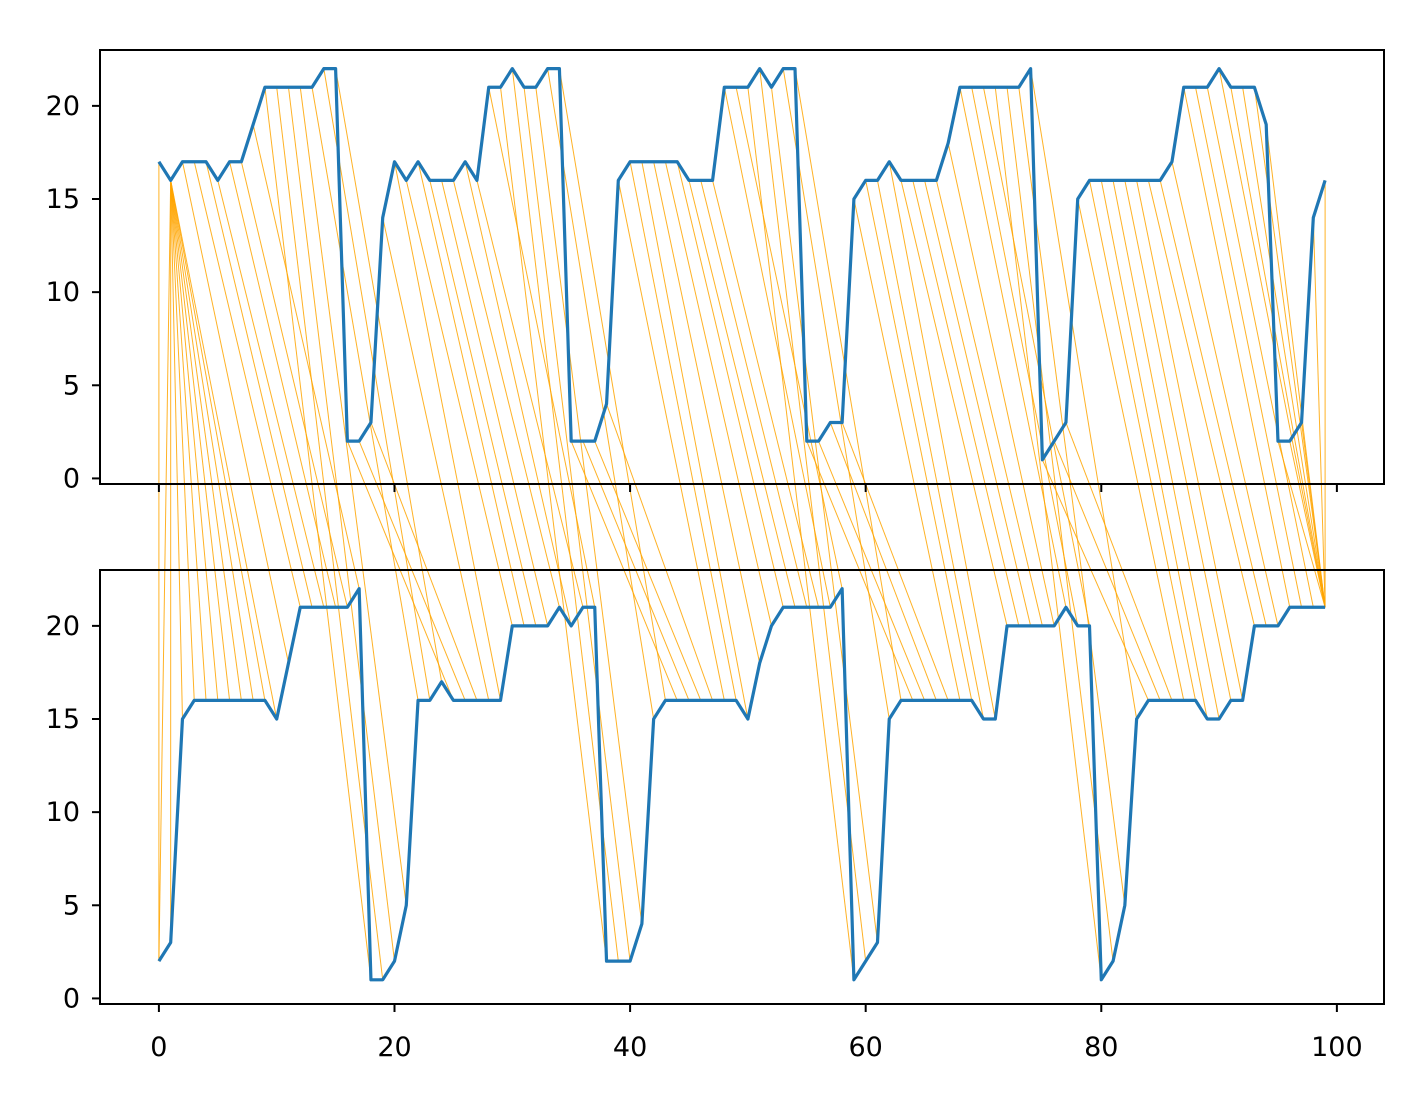  Describe the element at coordinates (158, 1047) in the screenshot. I see `x-tick-label: 0` at that location.